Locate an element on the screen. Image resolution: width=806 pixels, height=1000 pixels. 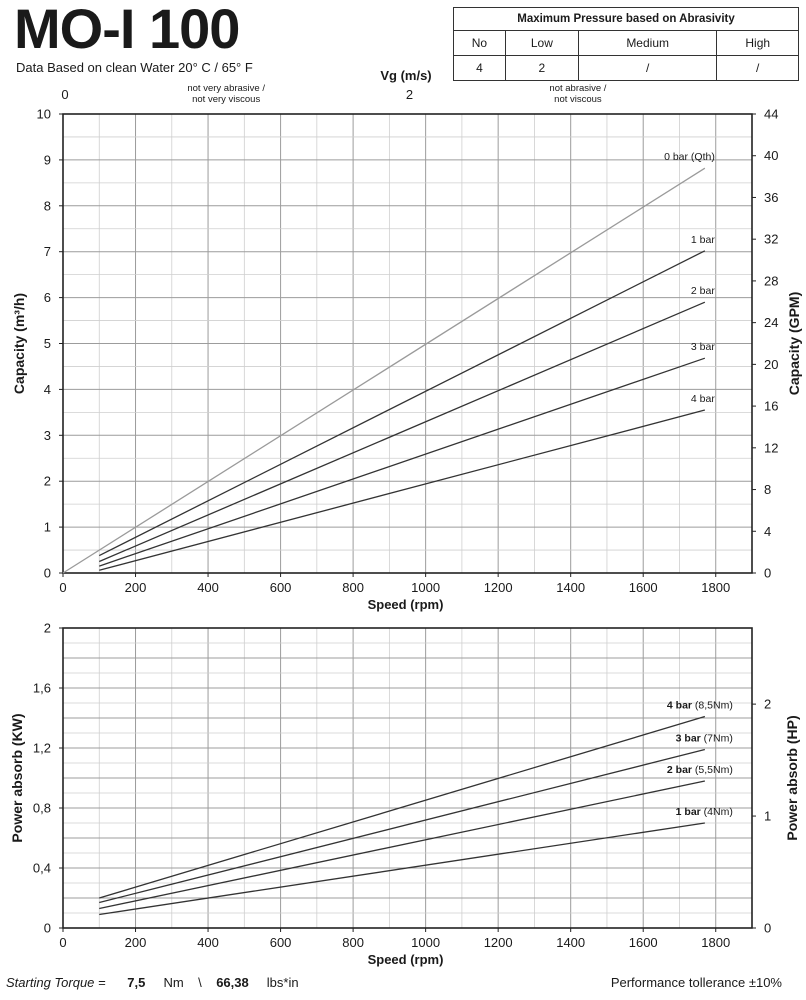
pressure-value-no: 4 is located at coordinates (479, 68).